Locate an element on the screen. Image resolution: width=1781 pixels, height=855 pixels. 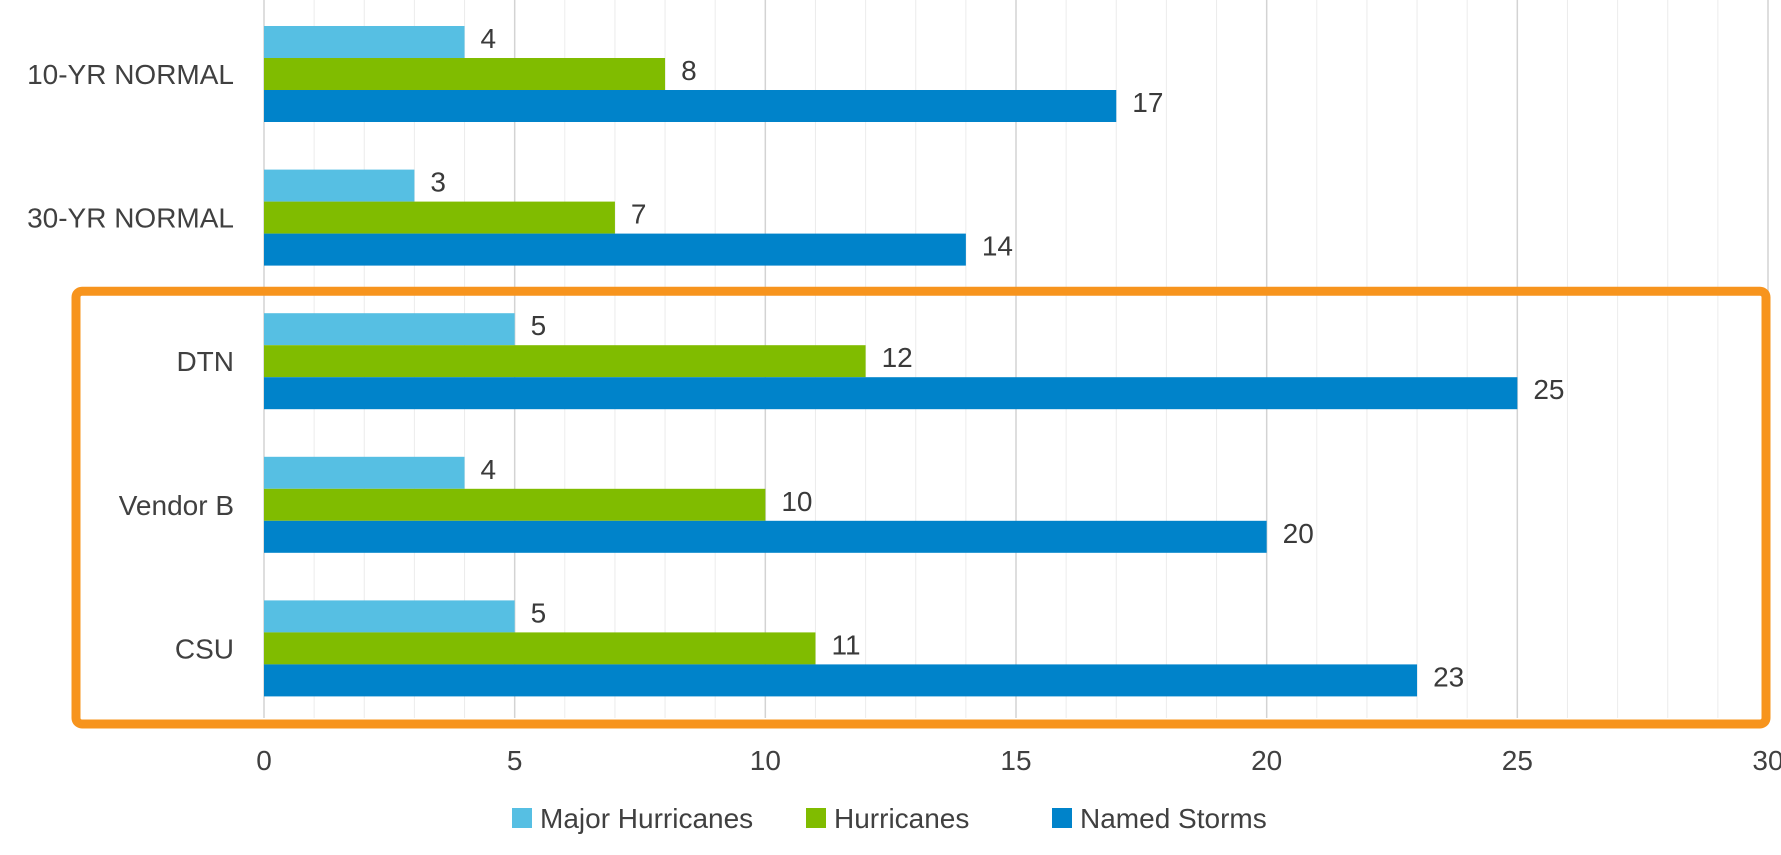
legend-swatch-hurricanes is located at coordinates (816, 818).